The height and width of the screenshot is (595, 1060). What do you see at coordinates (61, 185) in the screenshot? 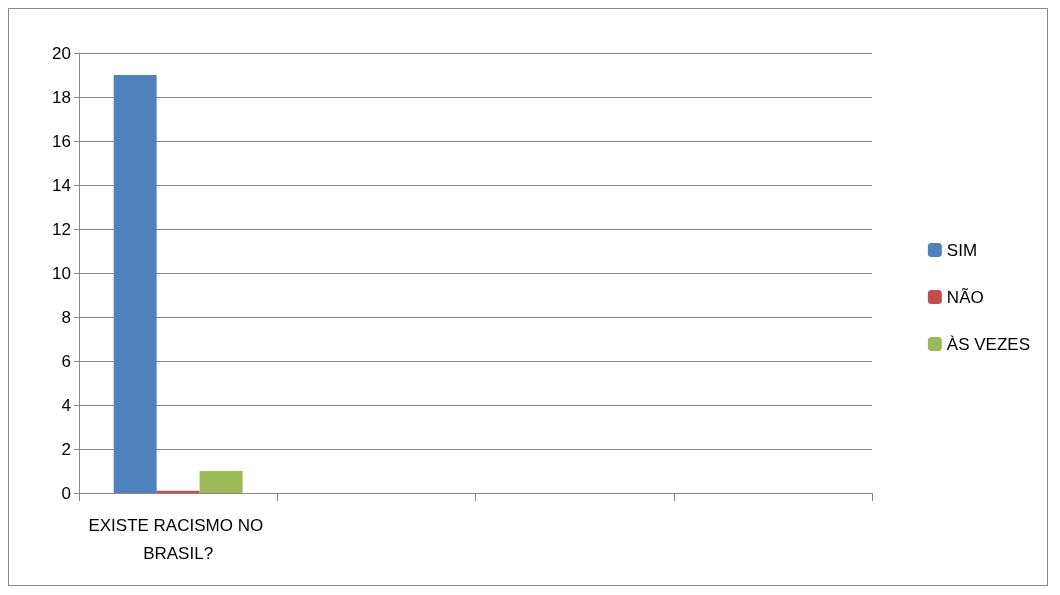
I see `y-tick-label: 14` at bounding box center [61, 185].